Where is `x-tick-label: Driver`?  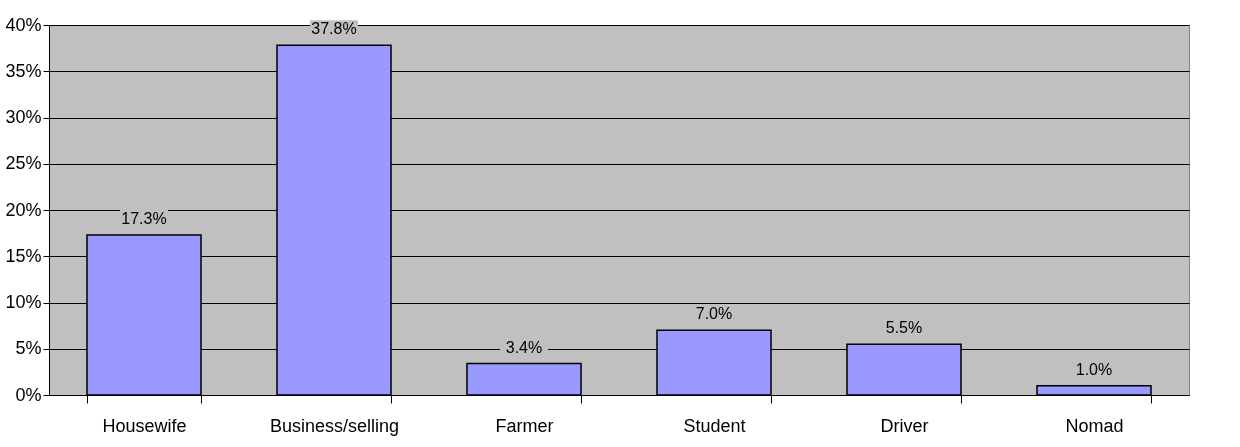
x-tick-label: Driver is located at coordinates (904, 425).